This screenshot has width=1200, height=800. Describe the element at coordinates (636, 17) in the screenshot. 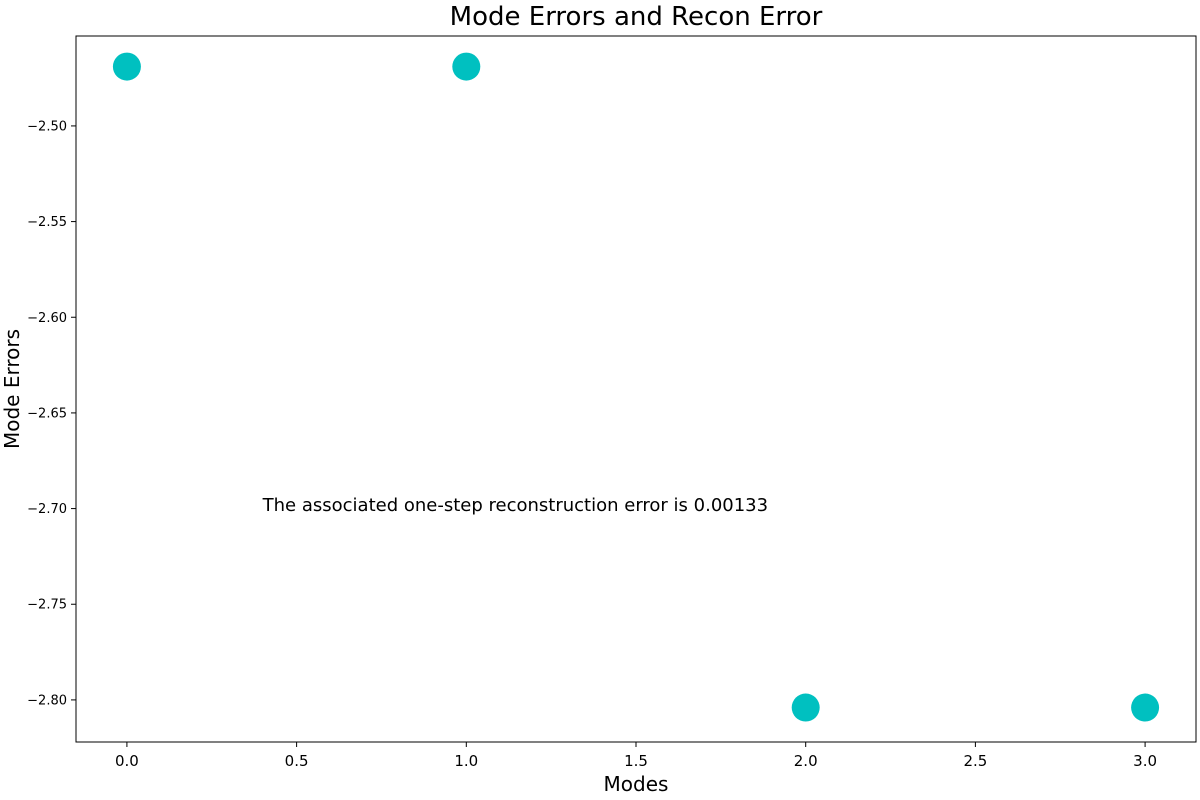

I see `chart-title: Mode Errors and Recon Error` at that location.